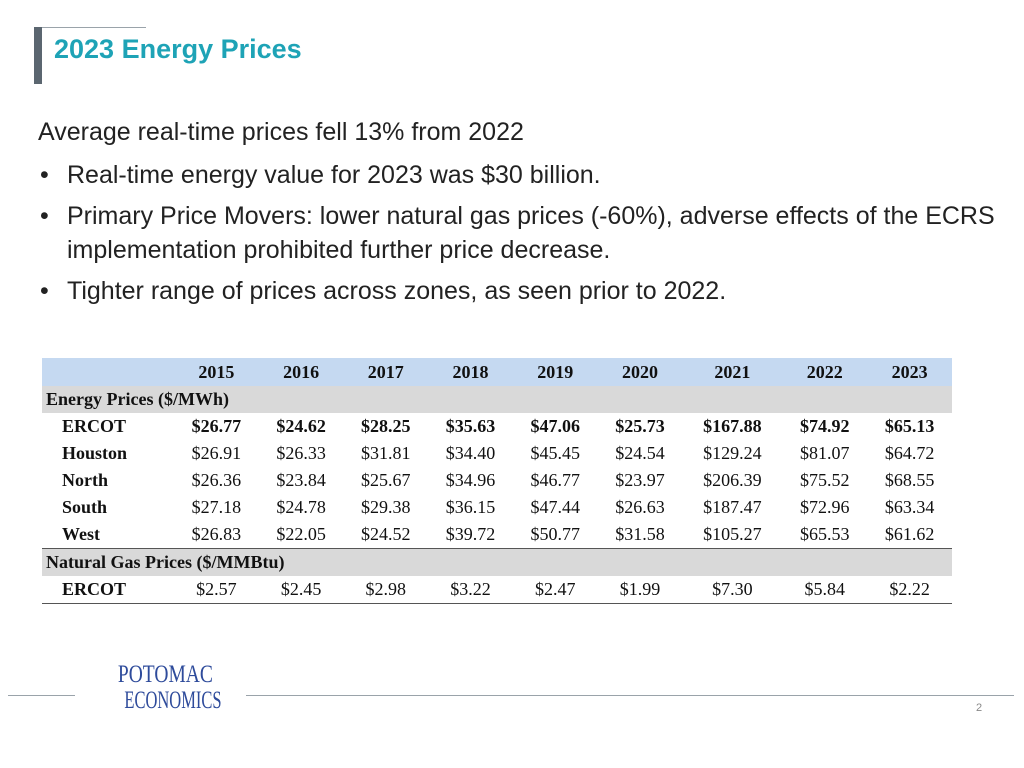 This screenshot has width=1024, height=768. I want to click on table-cell: $26.91, so click(216, 453).